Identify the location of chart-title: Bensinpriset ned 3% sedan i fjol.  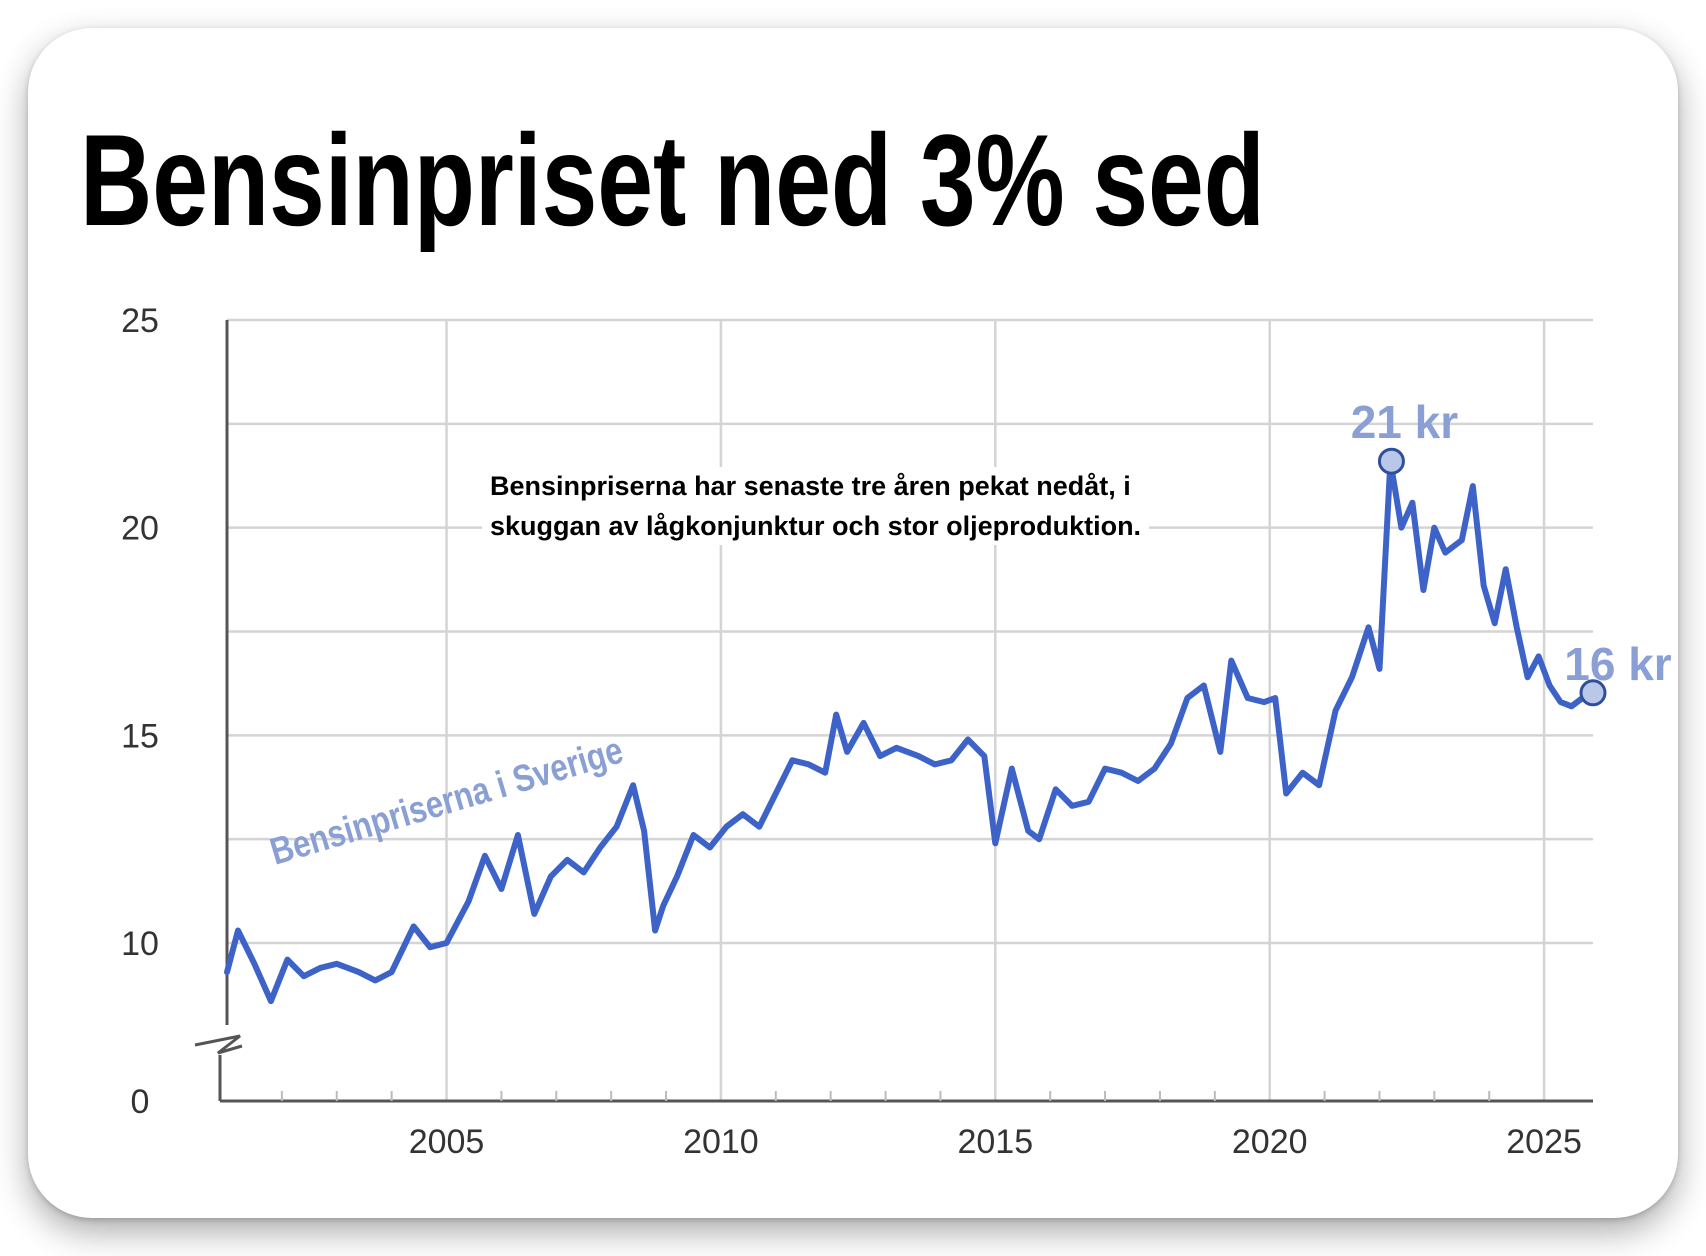
(673, 180).